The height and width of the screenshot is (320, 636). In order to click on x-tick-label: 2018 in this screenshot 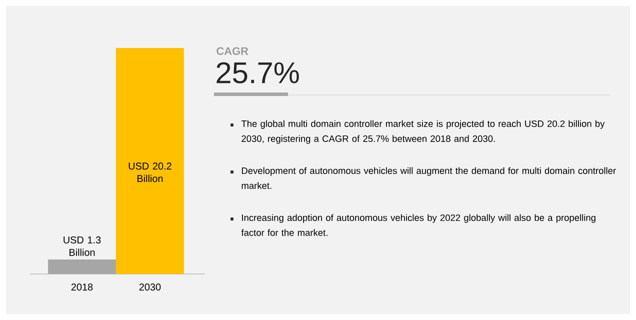, I will do `click(82, 287)`.